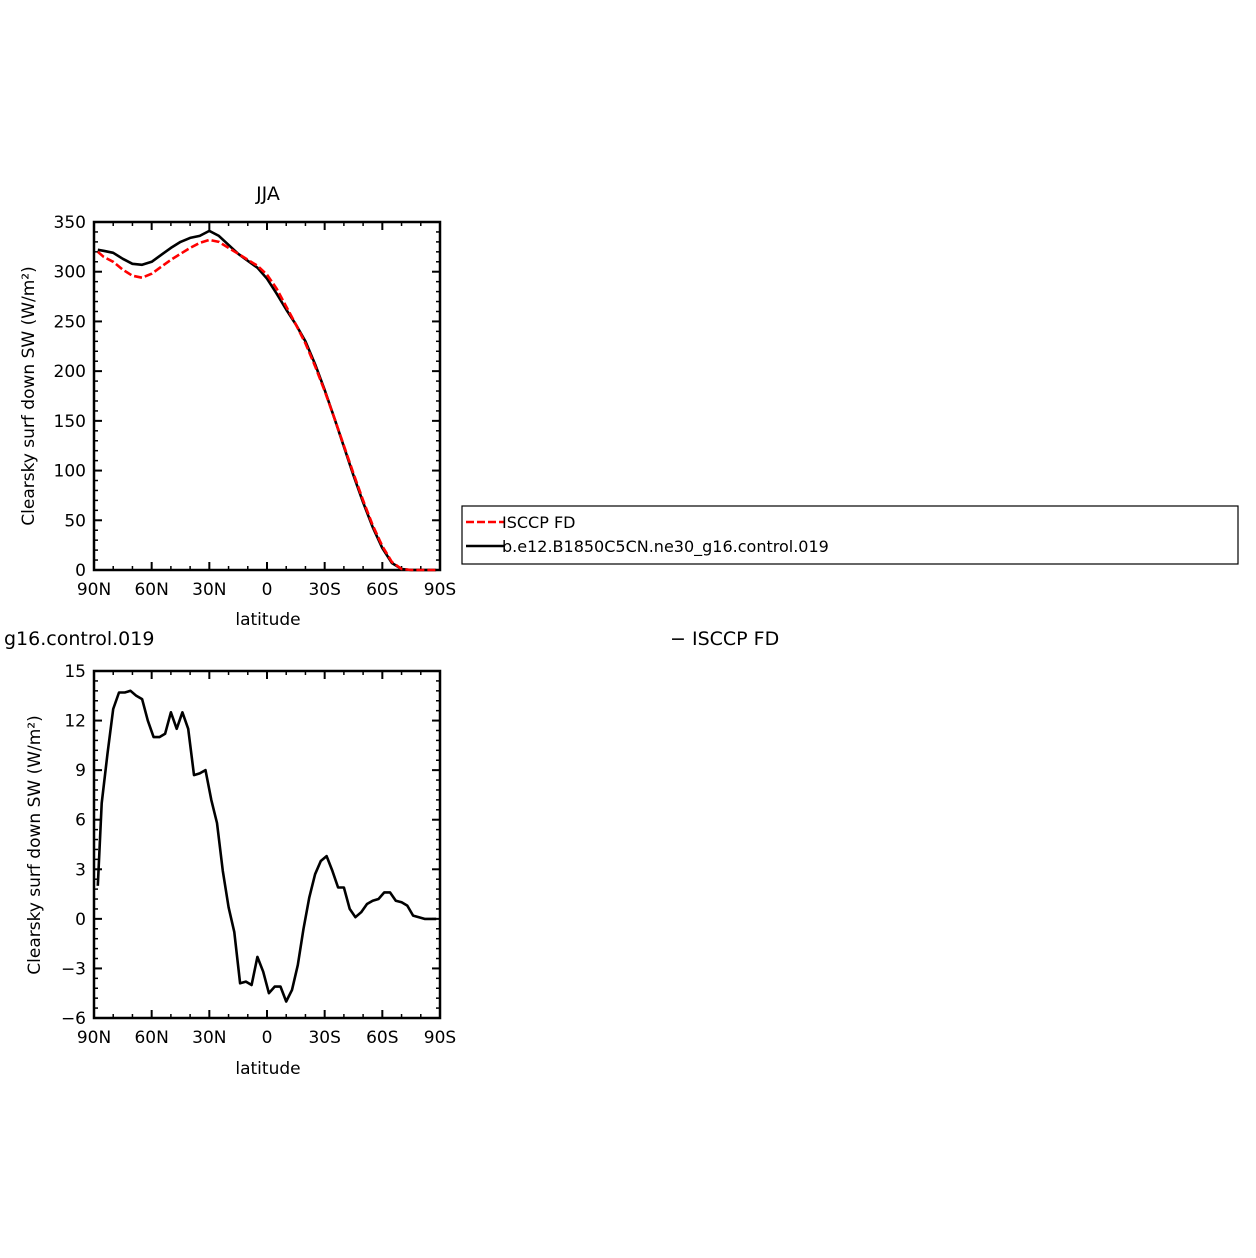 The height and width of the screenshot is (1258, 1256). I want to click on legend-entry-isccp: ISCCP FD, so click(538, 522).